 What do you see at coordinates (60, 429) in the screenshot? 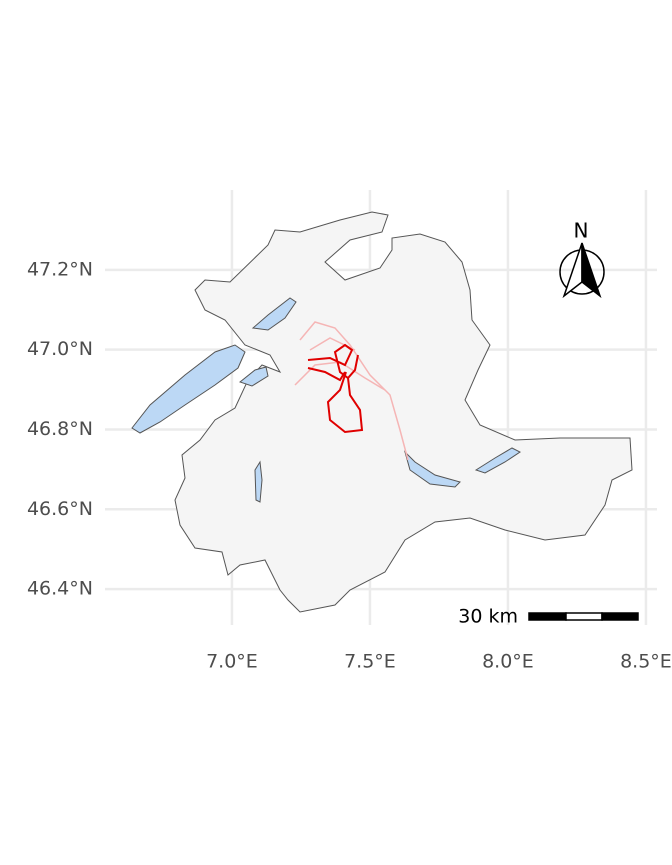
I see `y-tick-label: 46.8°N` at bounding box center [60, 429].